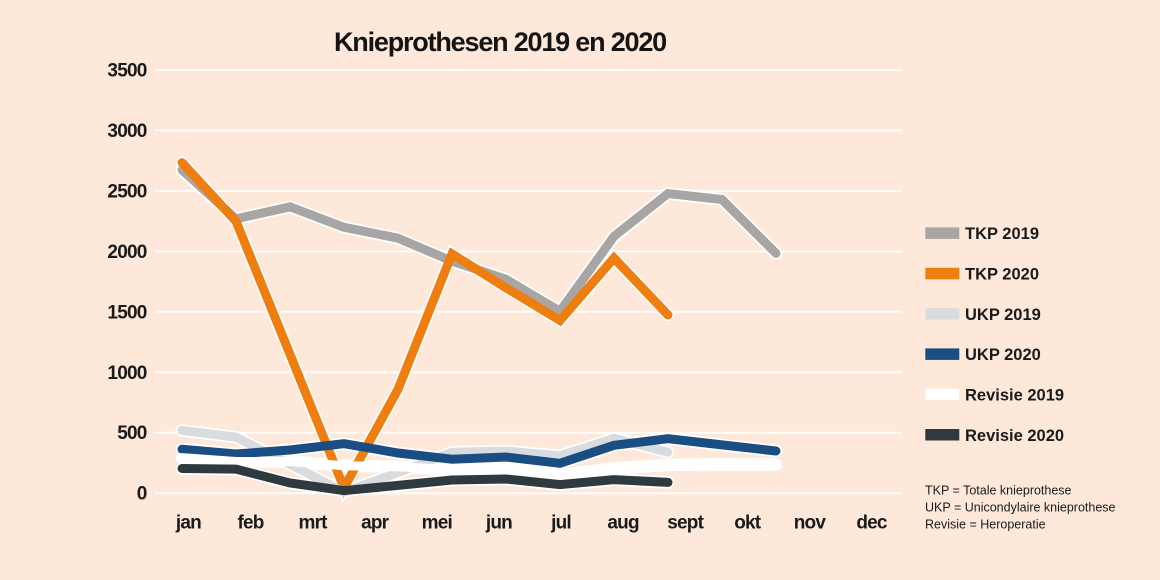 This screenshot has height=580, width=1160. Describe the element at coordinates (500, 42) in the screenshot. I see `svg-text: Knieprothesen 2019 en 2020` at that location.